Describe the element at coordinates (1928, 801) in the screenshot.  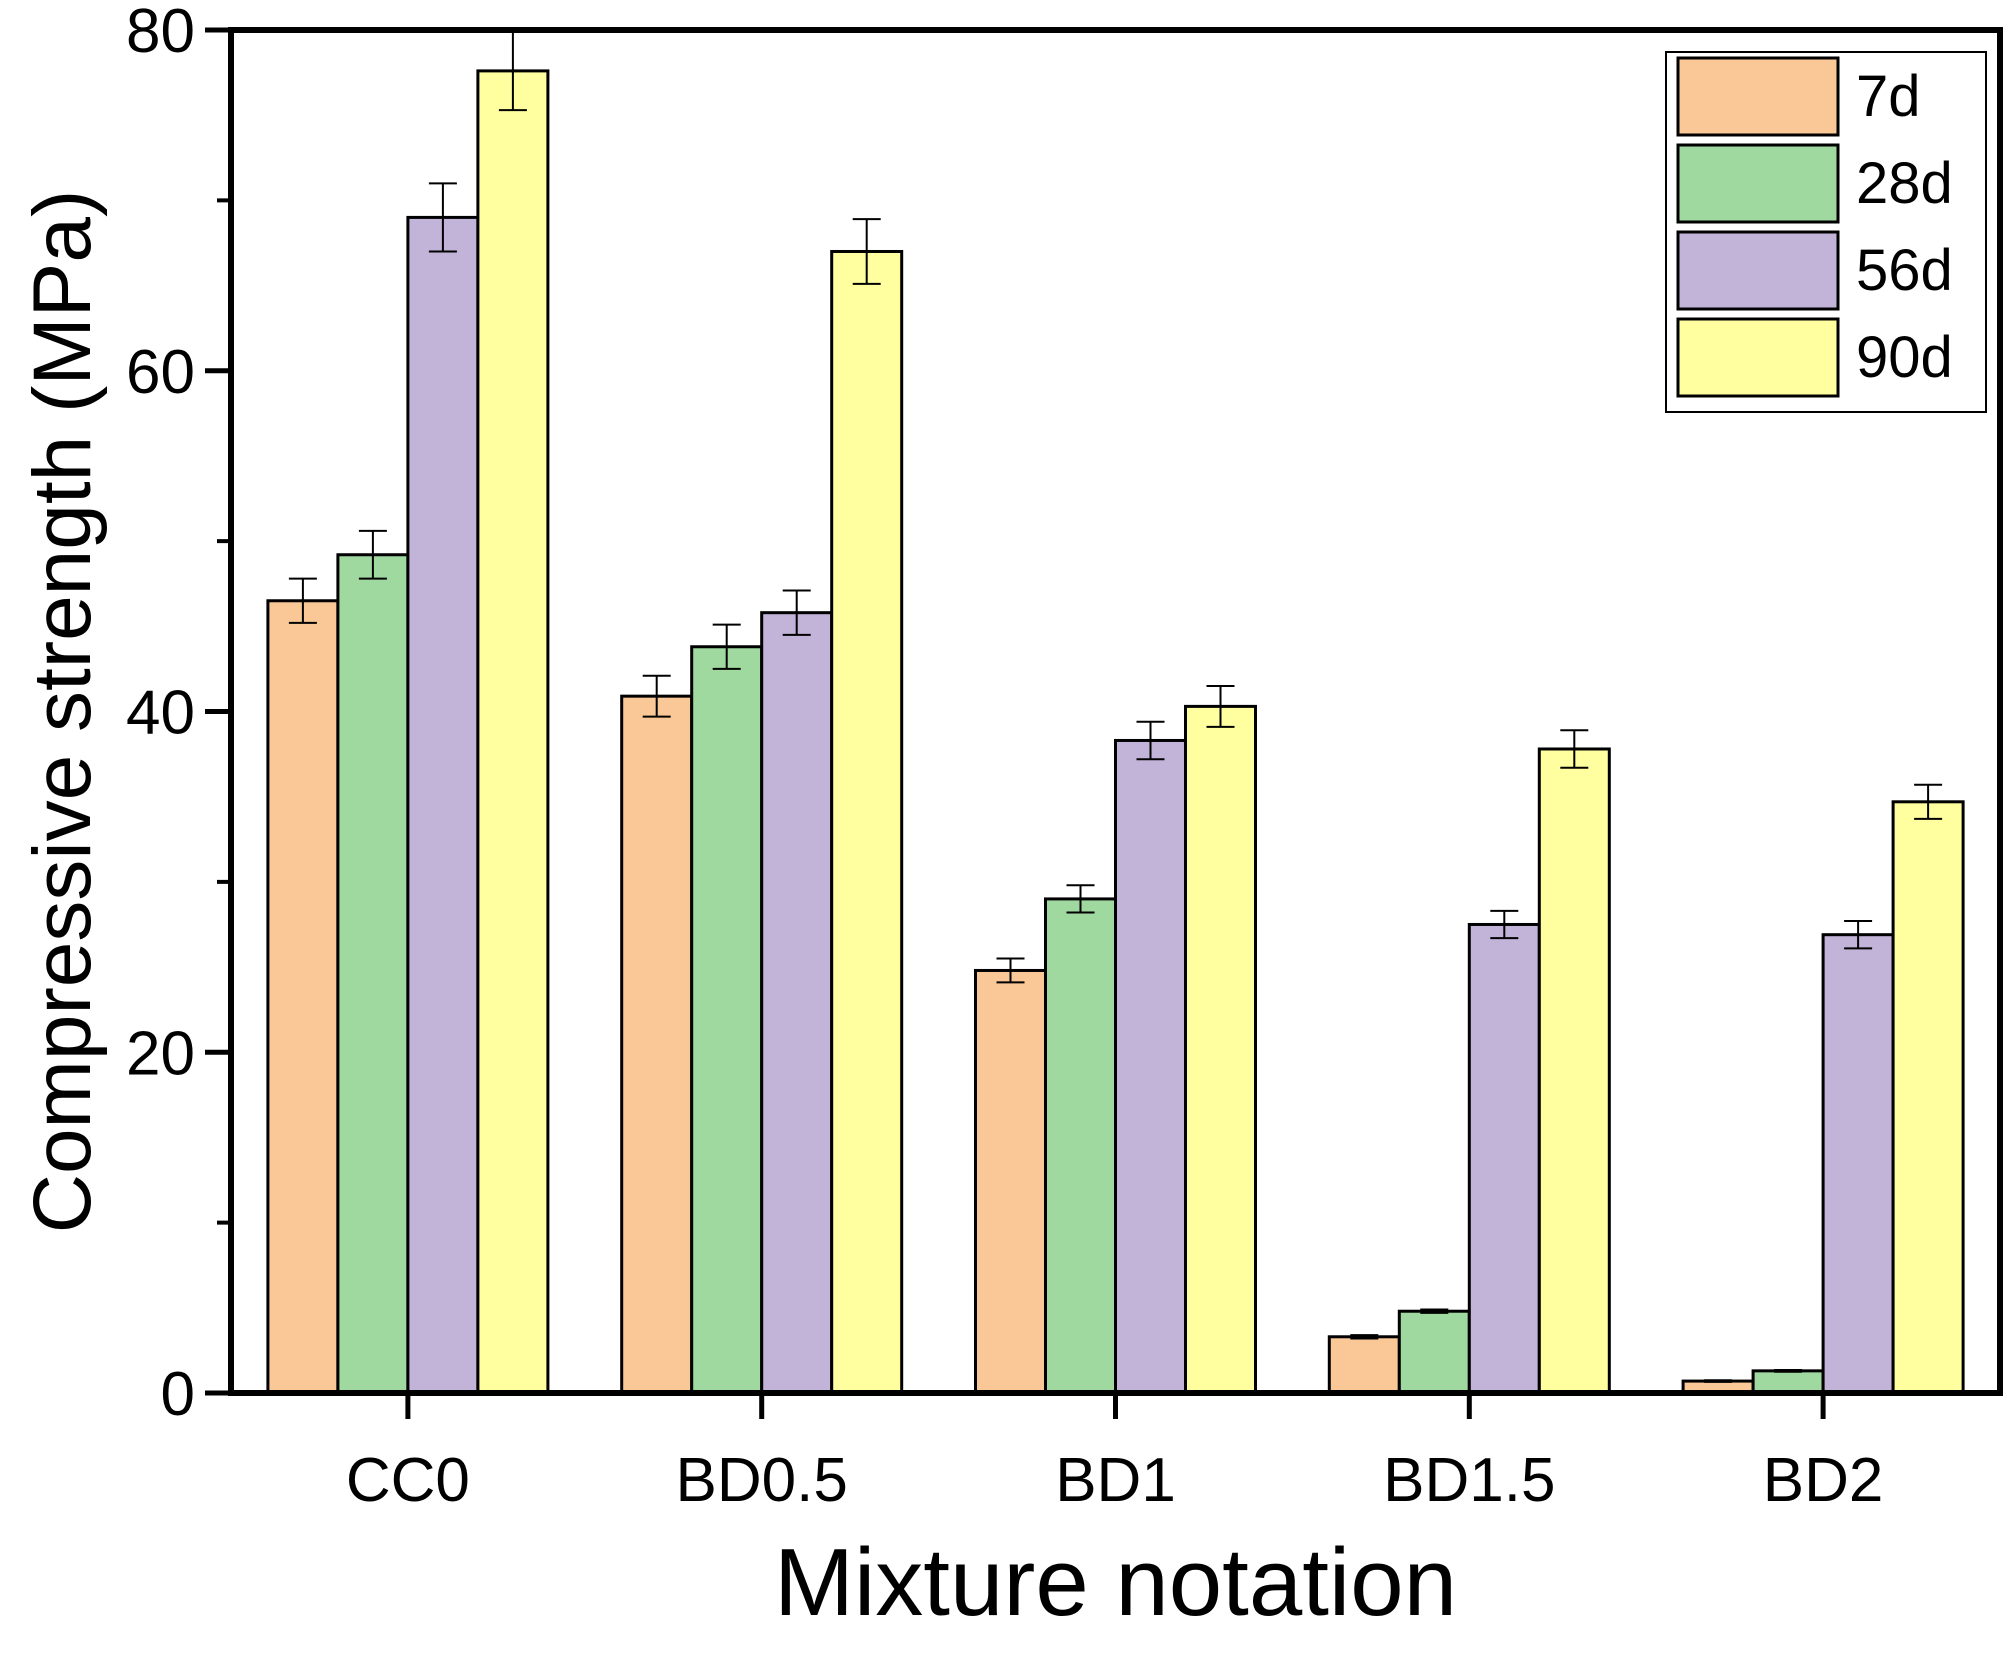
I see `error-bar-BD2-90d` at that location.